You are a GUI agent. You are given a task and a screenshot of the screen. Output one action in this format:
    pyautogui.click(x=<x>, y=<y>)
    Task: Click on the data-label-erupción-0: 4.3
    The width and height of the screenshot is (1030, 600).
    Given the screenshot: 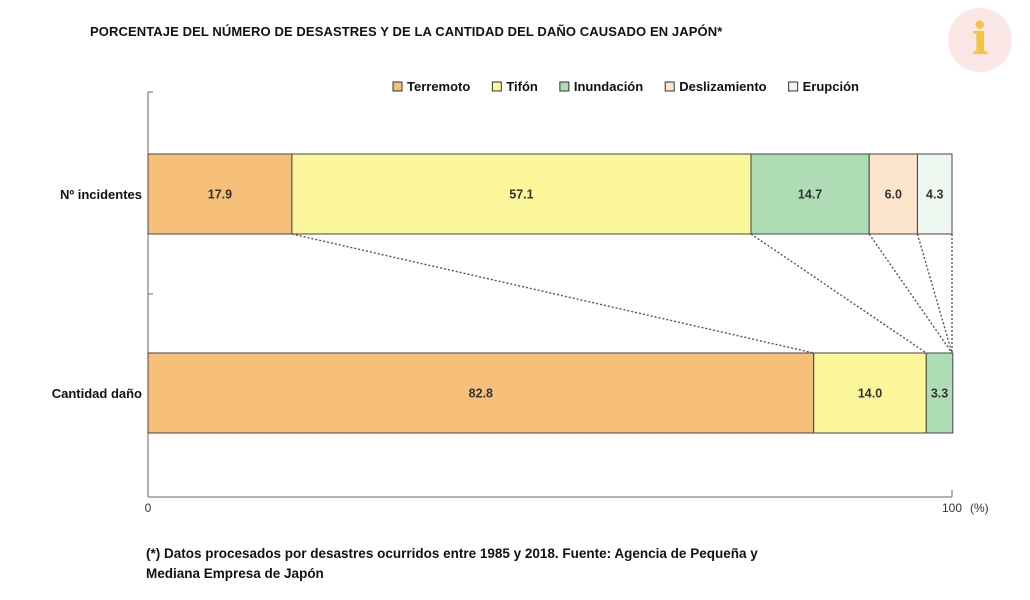 What is the action you would take?
    pyautogui.click(x=934, y=195)
    